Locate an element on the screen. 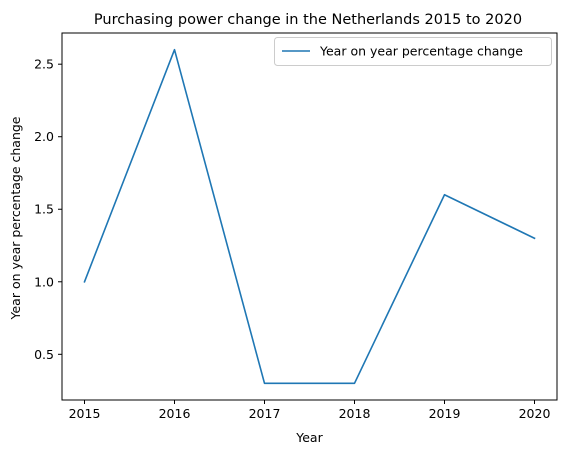 This screenshot has height=455, width=567. x-axis-label: Year is located at coordinates (309, 437).